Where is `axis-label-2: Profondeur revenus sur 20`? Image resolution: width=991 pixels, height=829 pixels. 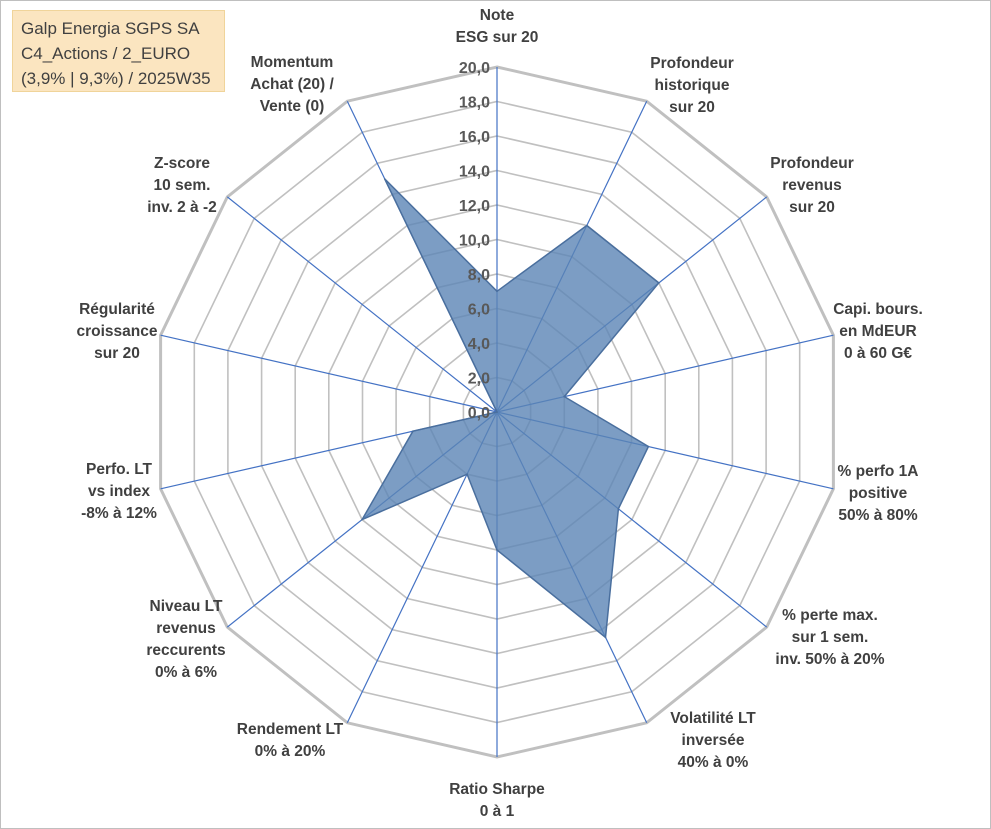
axis-label-2: Profondeur revenus sur 20 is located at coordinates (812, 185).